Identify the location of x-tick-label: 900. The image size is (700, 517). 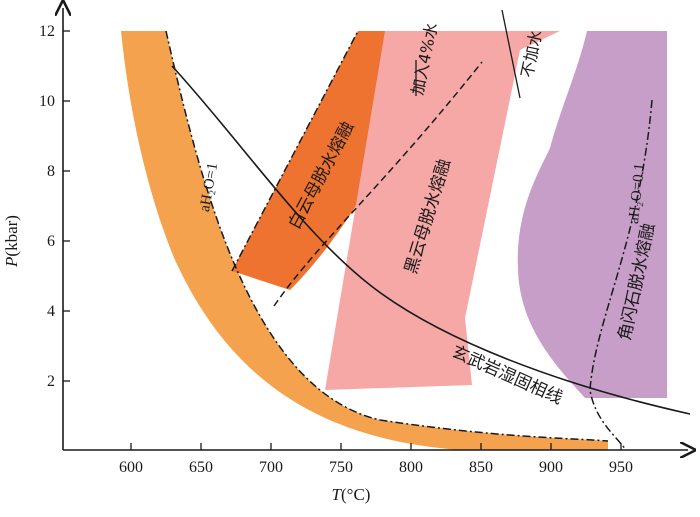
(551, 467).